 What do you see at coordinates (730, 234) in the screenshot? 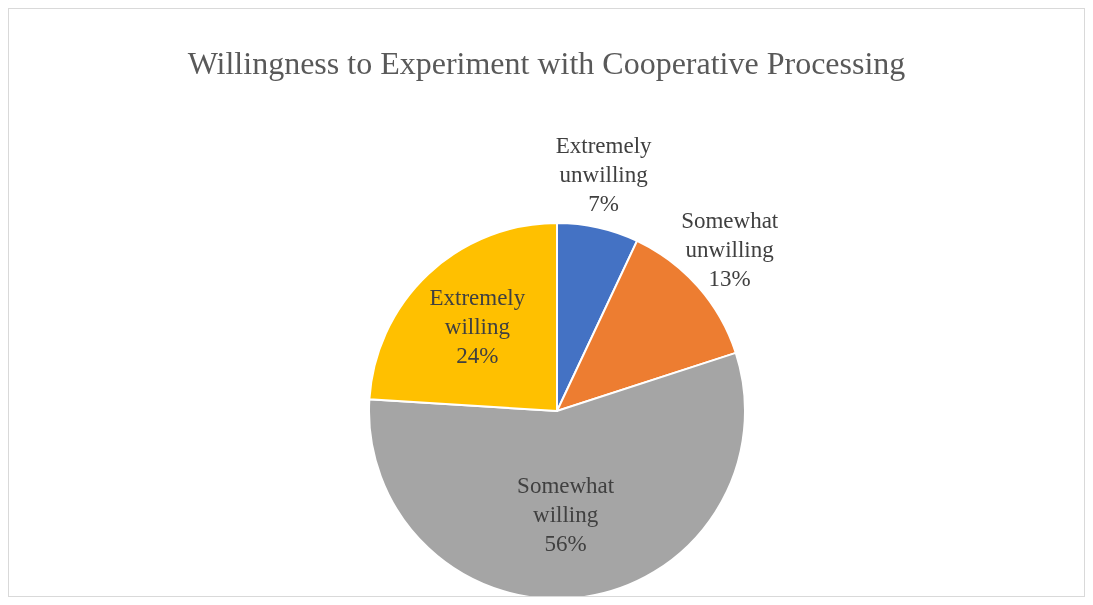
I see `slice-label: Somewhat unwilling` at bounding box center [730, 234].